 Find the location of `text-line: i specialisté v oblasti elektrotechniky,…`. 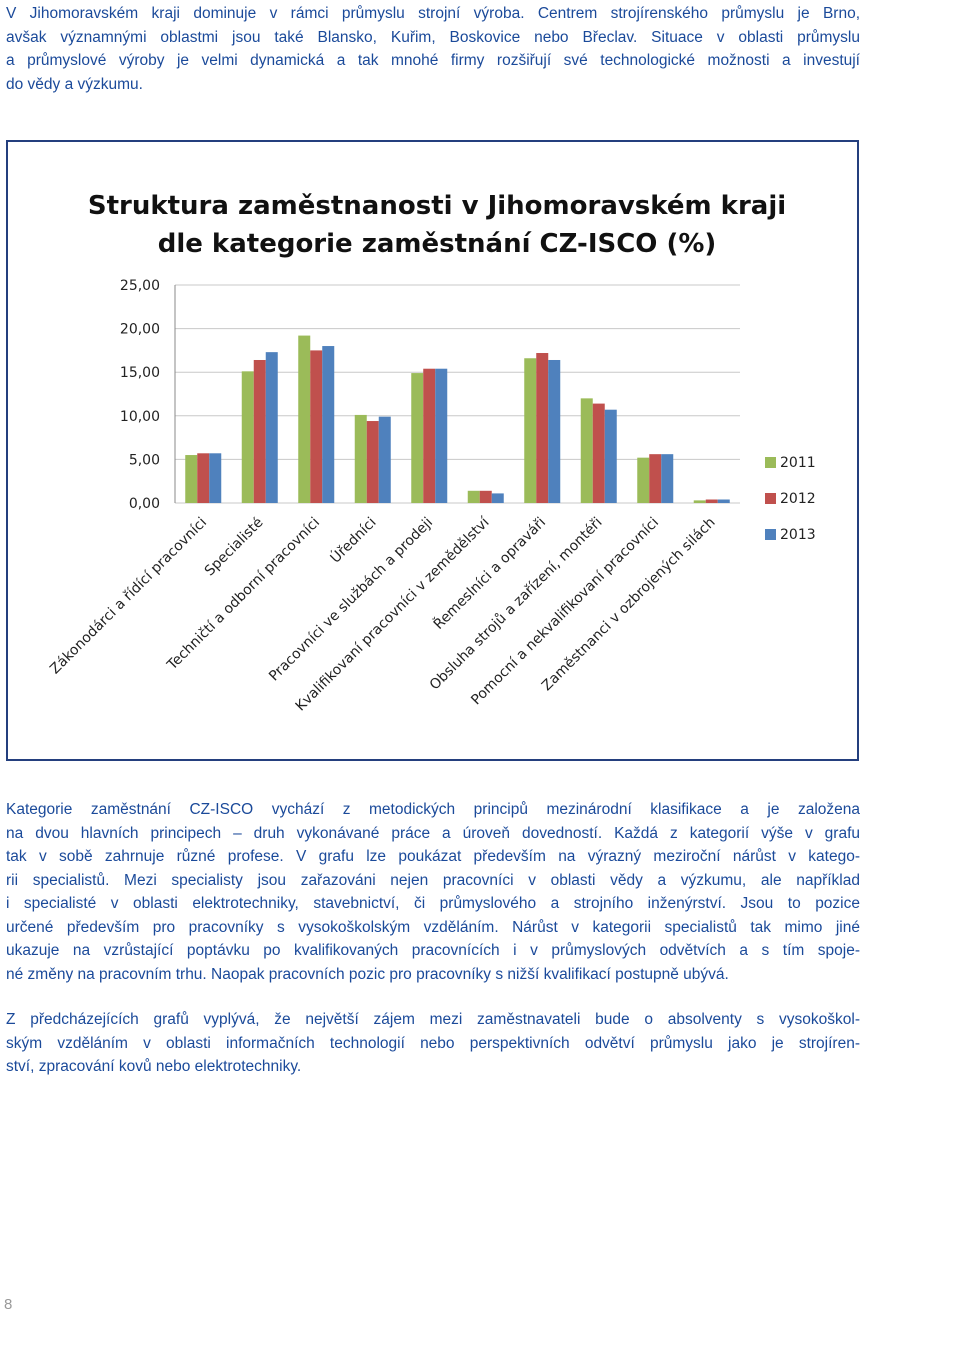

text-line: i specialisté v oblasti elektrotechniky,… is located at coordinates (433, 903).